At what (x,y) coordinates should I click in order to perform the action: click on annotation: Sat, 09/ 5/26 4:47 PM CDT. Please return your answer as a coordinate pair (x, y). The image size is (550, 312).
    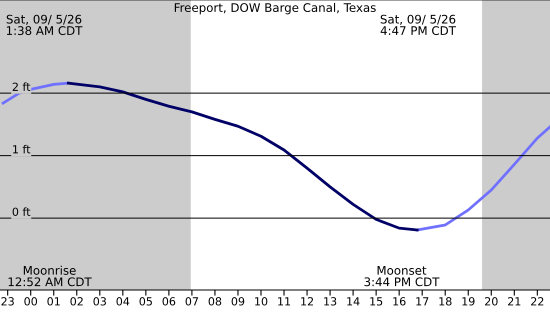
    Looking at the image, I should click on (418, 25).